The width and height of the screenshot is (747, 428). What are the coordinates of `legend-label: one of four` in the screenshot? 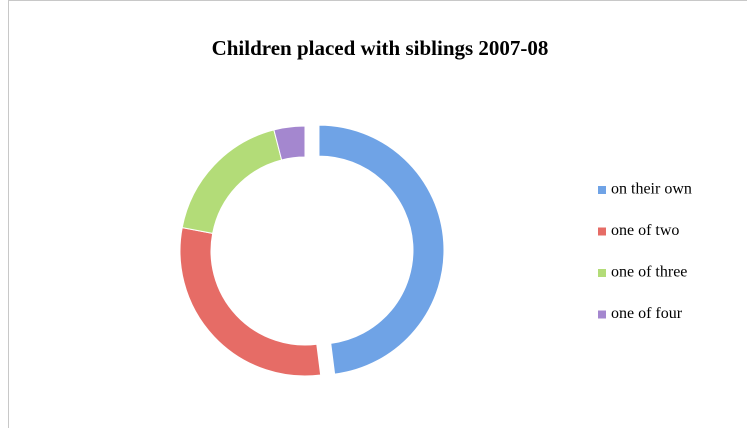 It's located at (647, 313).